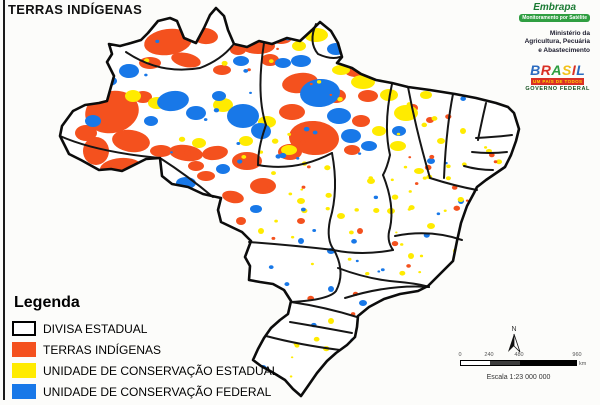  I want to click on legend-swatch-indigenous-lands, so click(24, 349).